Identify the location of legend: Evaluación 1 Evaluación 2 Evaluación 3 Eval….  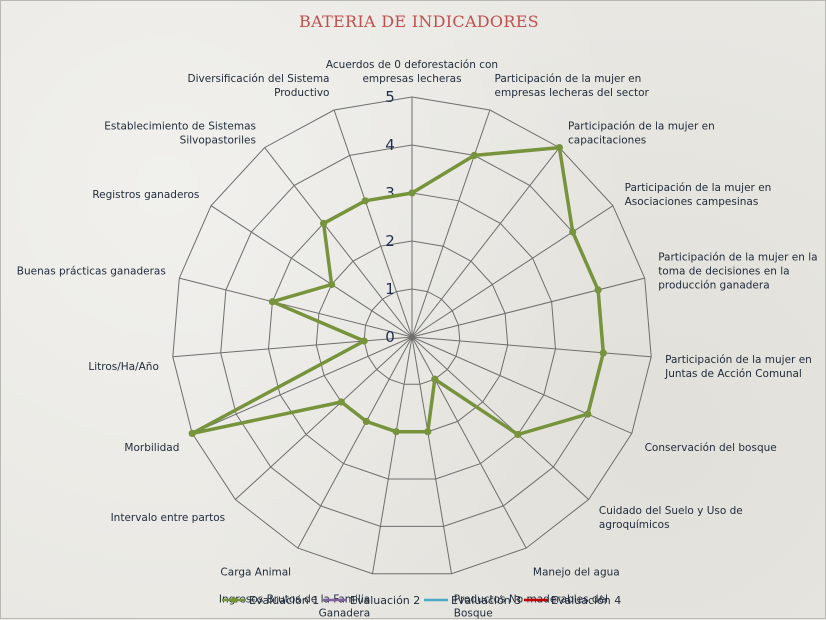
(421, 600).